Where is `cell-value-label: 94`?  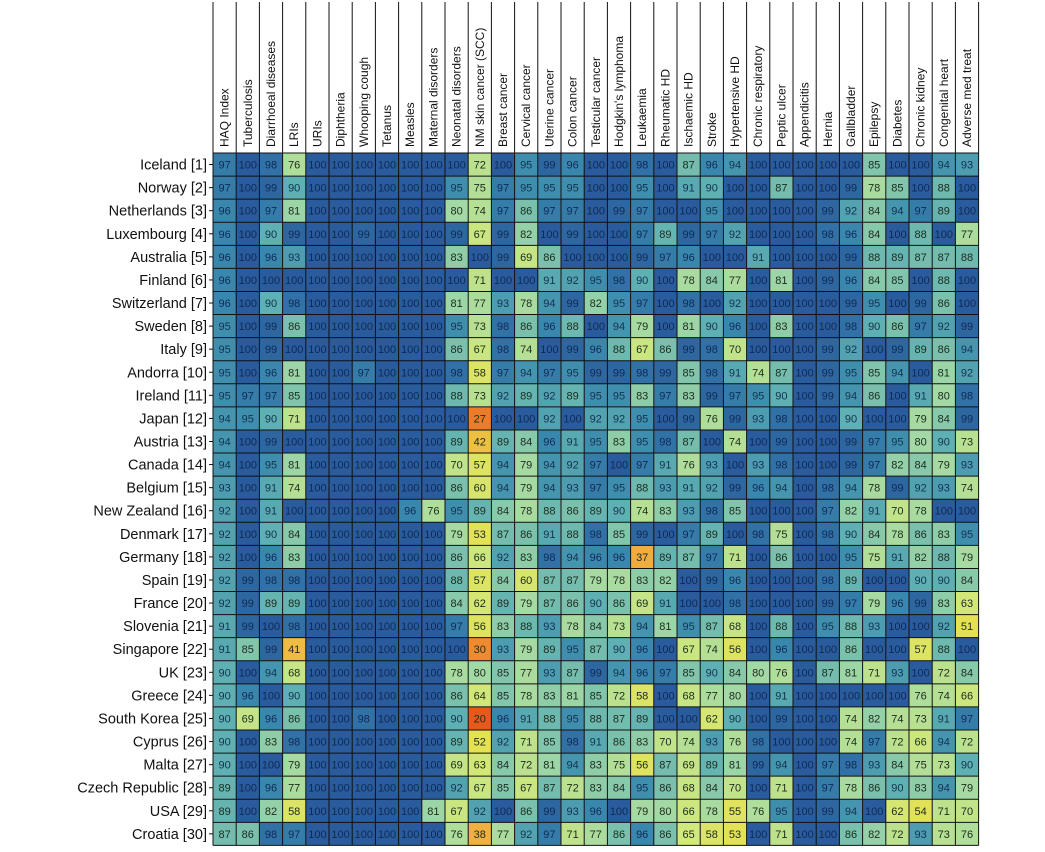
cell-value-label: 94 is located at coordinates (944, 743).